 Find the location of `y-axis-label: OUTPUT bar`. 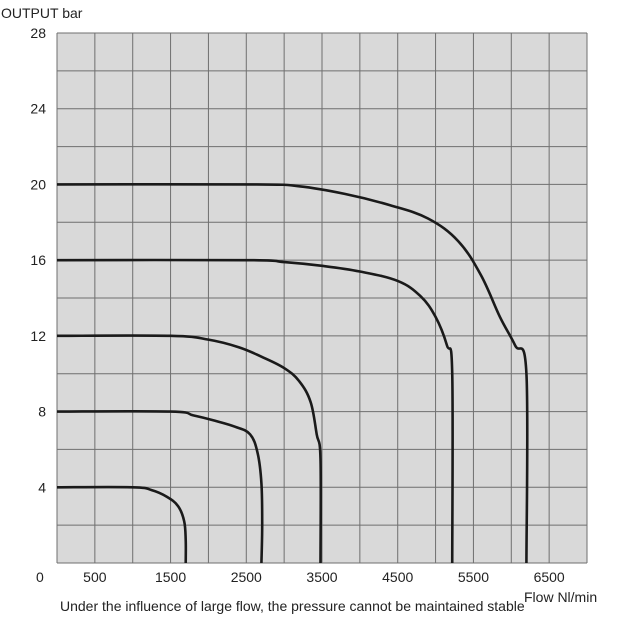

y-axis-label: OUTPUT bar is located at coordinates (42, 13).